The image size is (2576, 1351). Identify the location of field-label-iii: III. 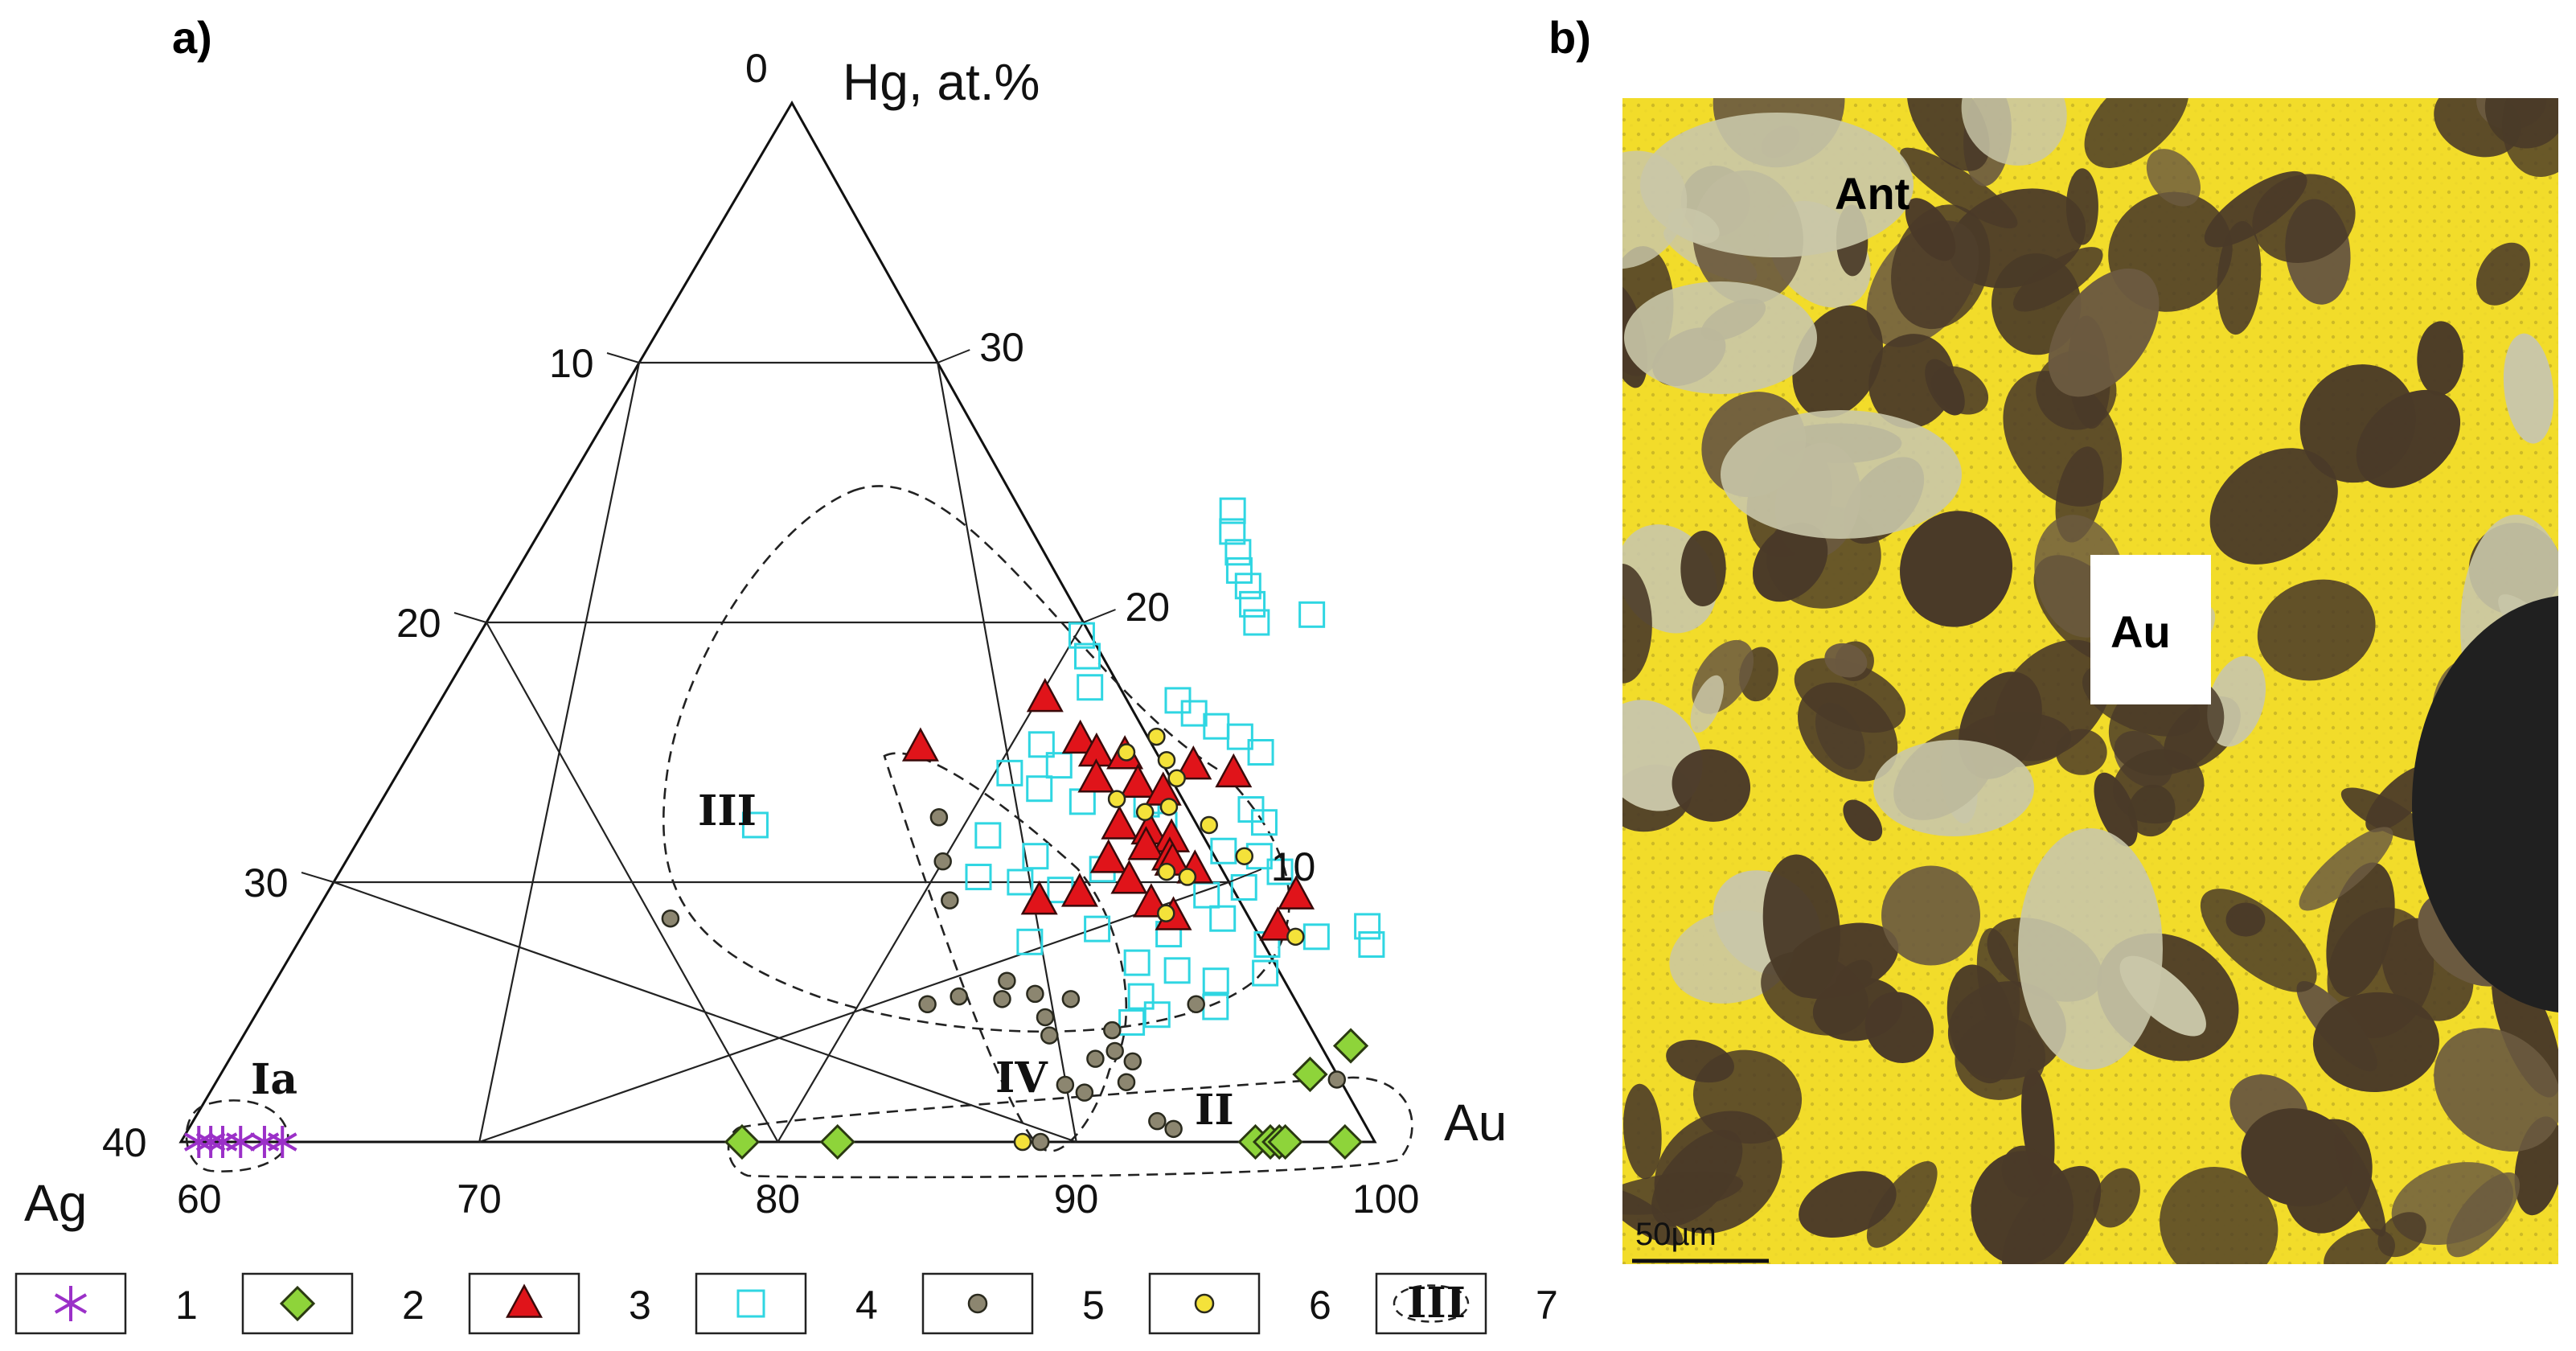
(728, 811).